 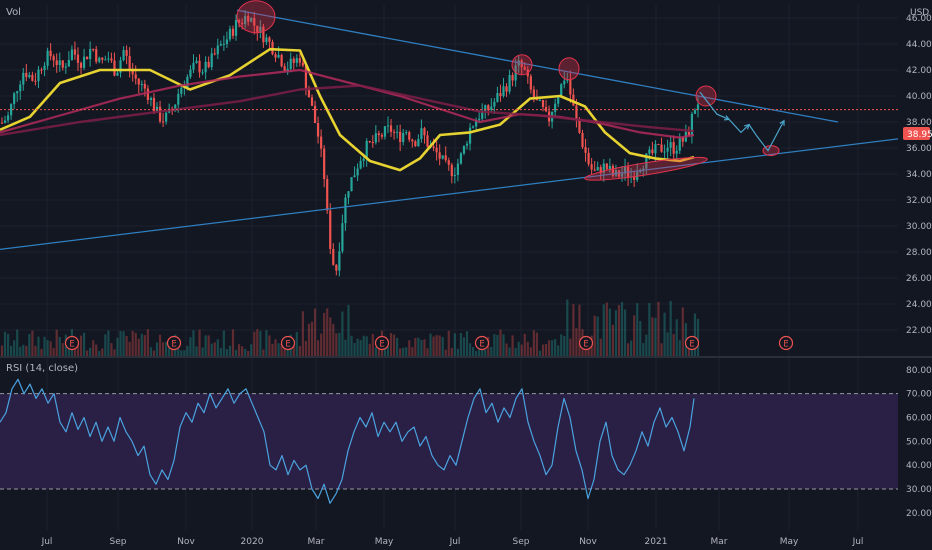 I want to click on volume-label: Vol, so click(x=13, y=12).